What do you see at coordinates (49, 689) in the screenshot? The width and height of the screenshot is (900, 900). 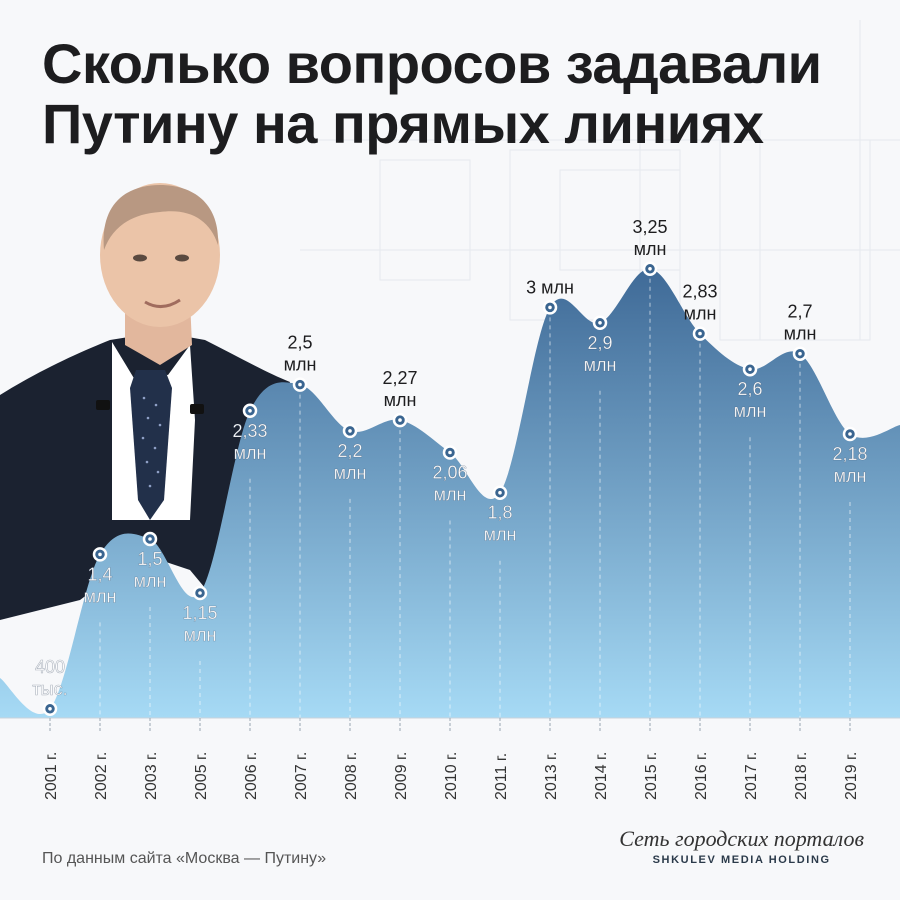 I see `data-label: тыс.` at bounding box center [49, 689].